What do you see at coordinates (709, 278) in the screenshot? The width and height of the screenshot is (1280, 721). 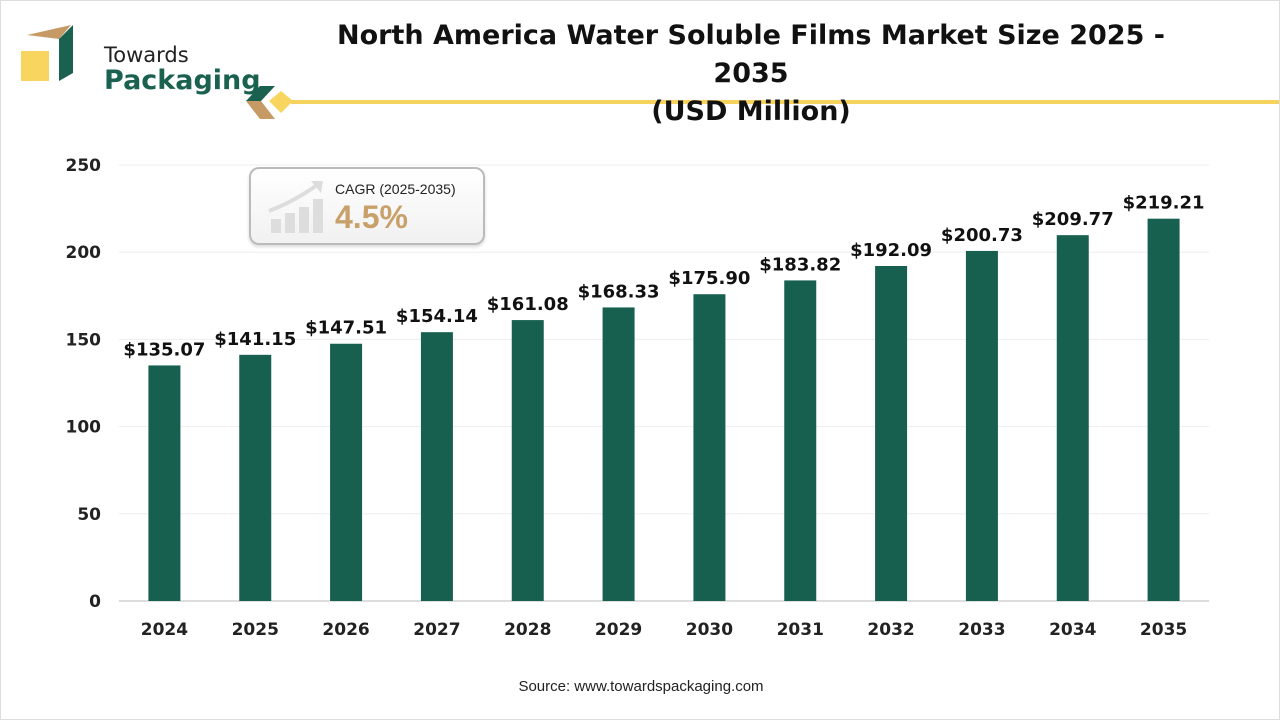 I see `data-label: $175.90` at bounding box center [709, 278].